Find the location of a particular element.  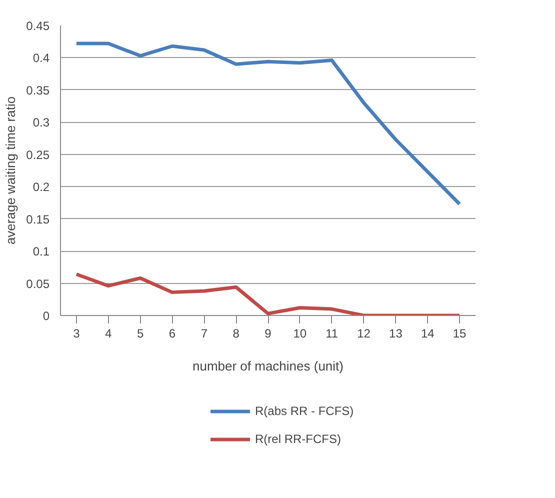

legend-label: R(abs RR - FCFS) is located at coordinates (304, 411).